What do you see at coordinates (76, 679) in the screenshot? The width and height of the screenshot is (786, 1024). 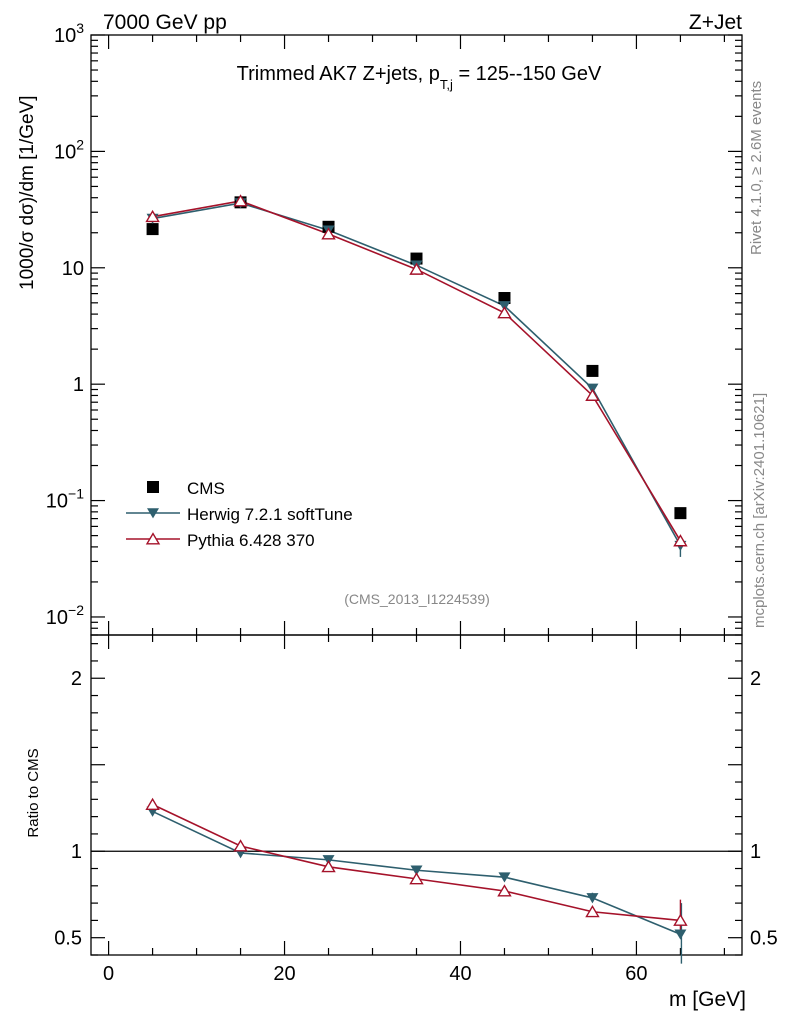 I see `ratio-tick-label: 2` at bounding box center [76, 679].